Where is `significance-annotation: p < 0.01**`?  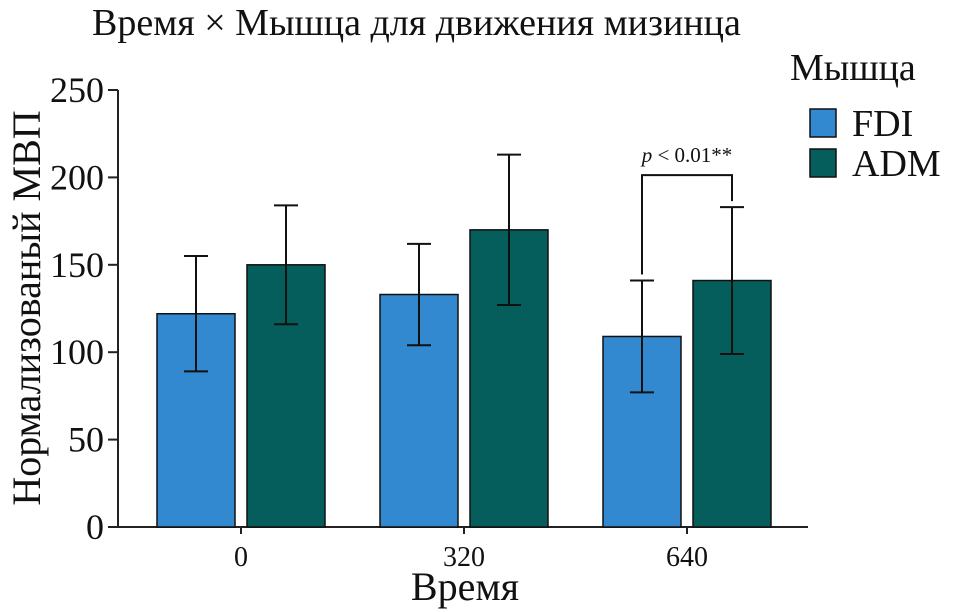
significance-annotation: p < 0.01** is located at coordinates (686, 209).